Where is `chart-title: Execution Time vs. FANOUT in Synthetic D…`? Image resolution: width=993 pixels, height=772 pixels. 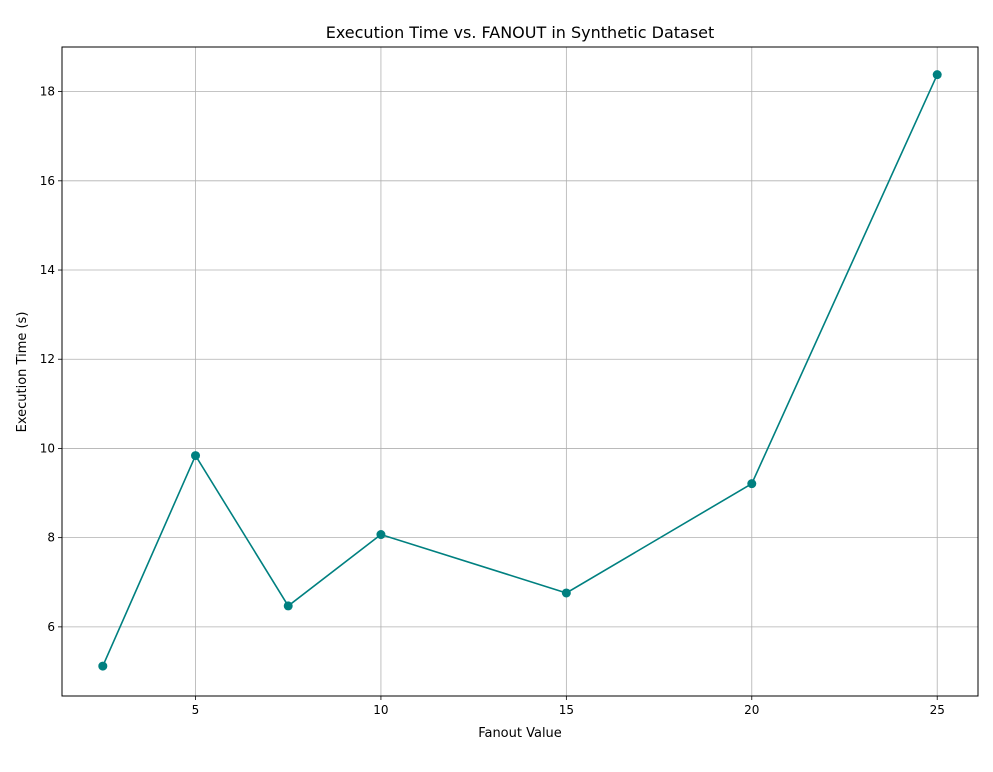
chart-title: Execution Time vs. FANOUT in Synthetic D… is located at coordinates (520, 32).